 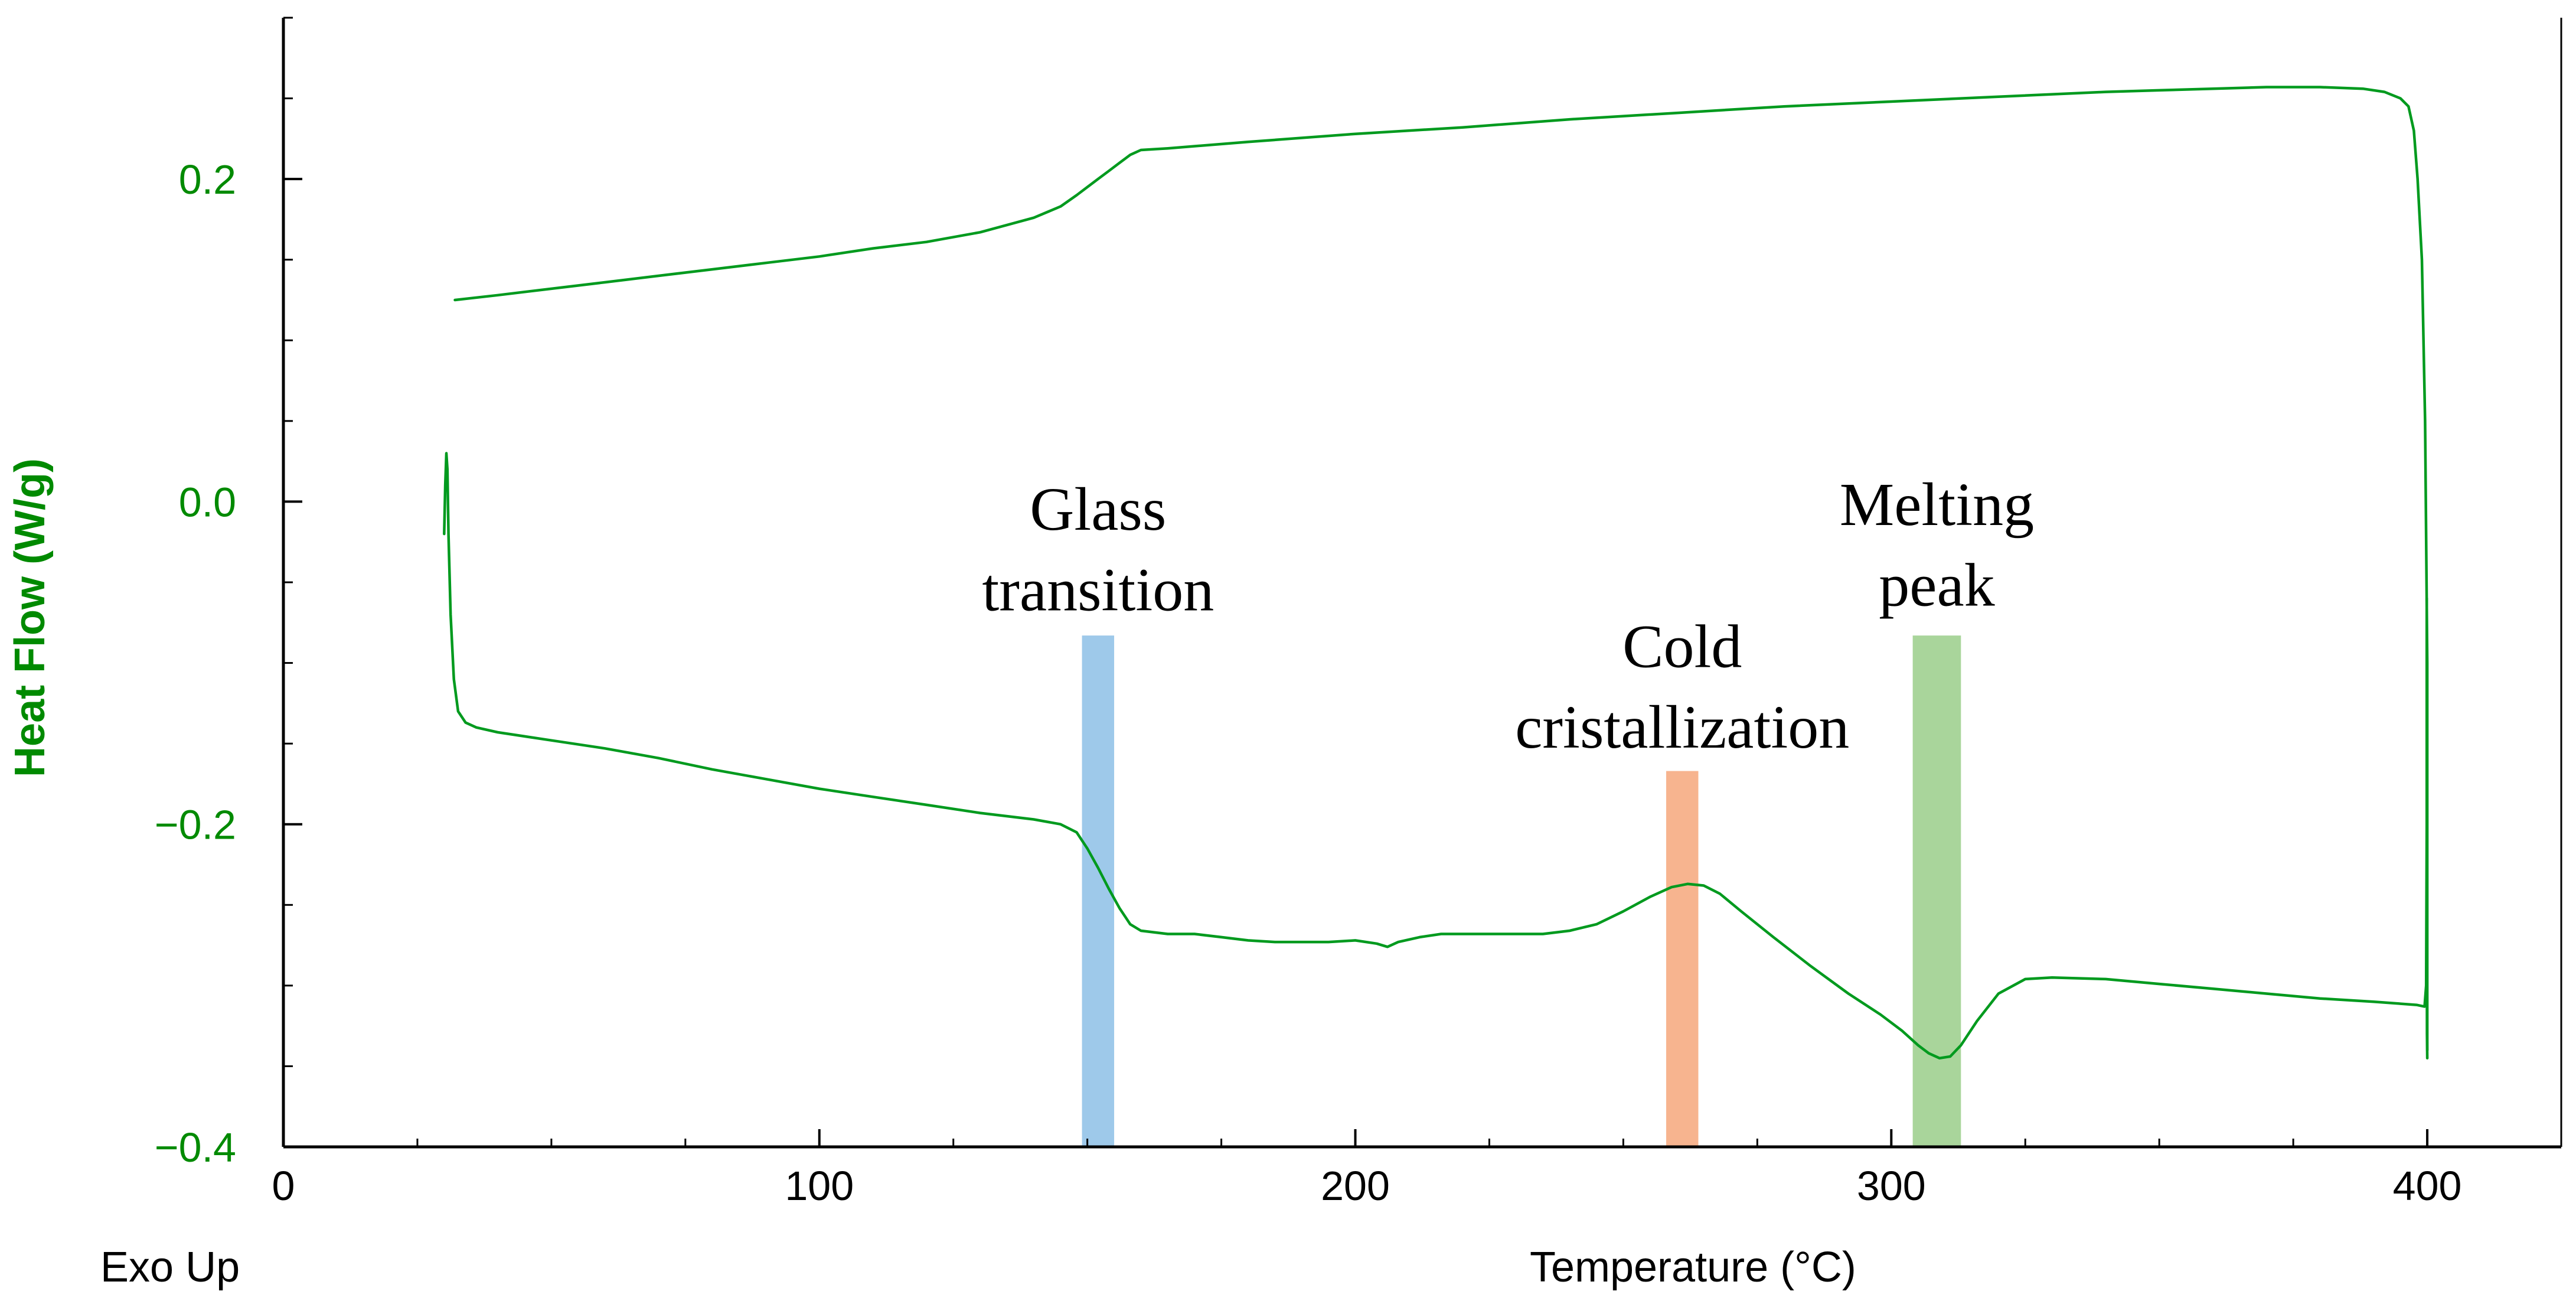 What do you see at coordinates (1355, 1186) in the screenshot?
I see `x-tick-label: 200` at bounding box center [1355, 1186].